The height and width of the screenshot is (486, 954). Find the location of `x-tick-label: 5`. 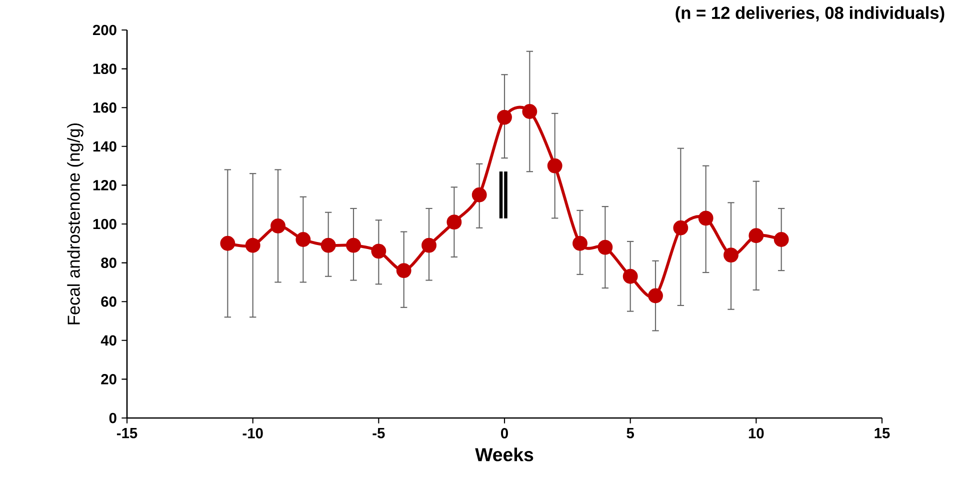

x-tick-label: 5 is located at coordinates (630, 433).